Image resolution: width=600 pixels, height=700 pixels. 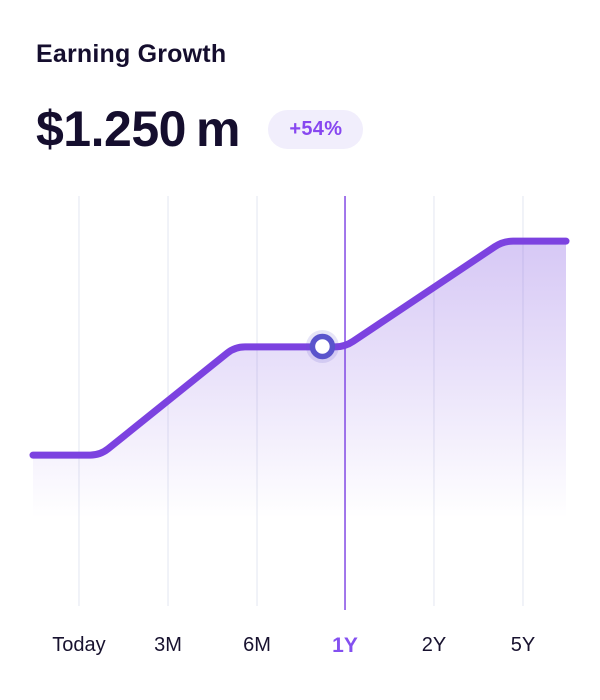 What do you see at coordinates (257, 645) in the screenshot?
I see `x-tick-6m: 6M` at bounding box center [257, 645].